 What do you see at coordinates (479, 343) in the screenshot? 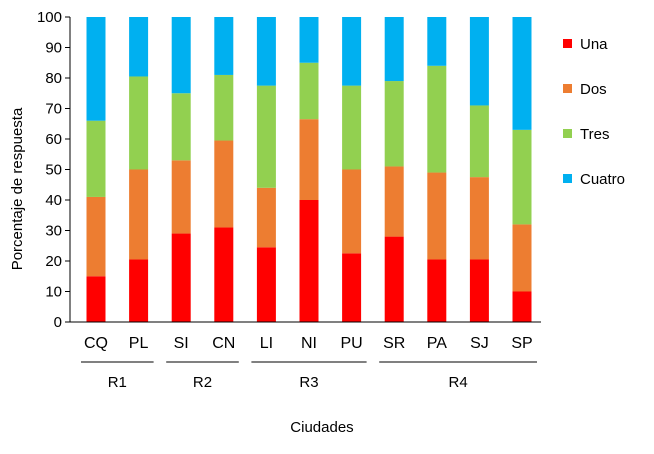
I see `x-tick-label: SJ` at bounding box center [479, 343].